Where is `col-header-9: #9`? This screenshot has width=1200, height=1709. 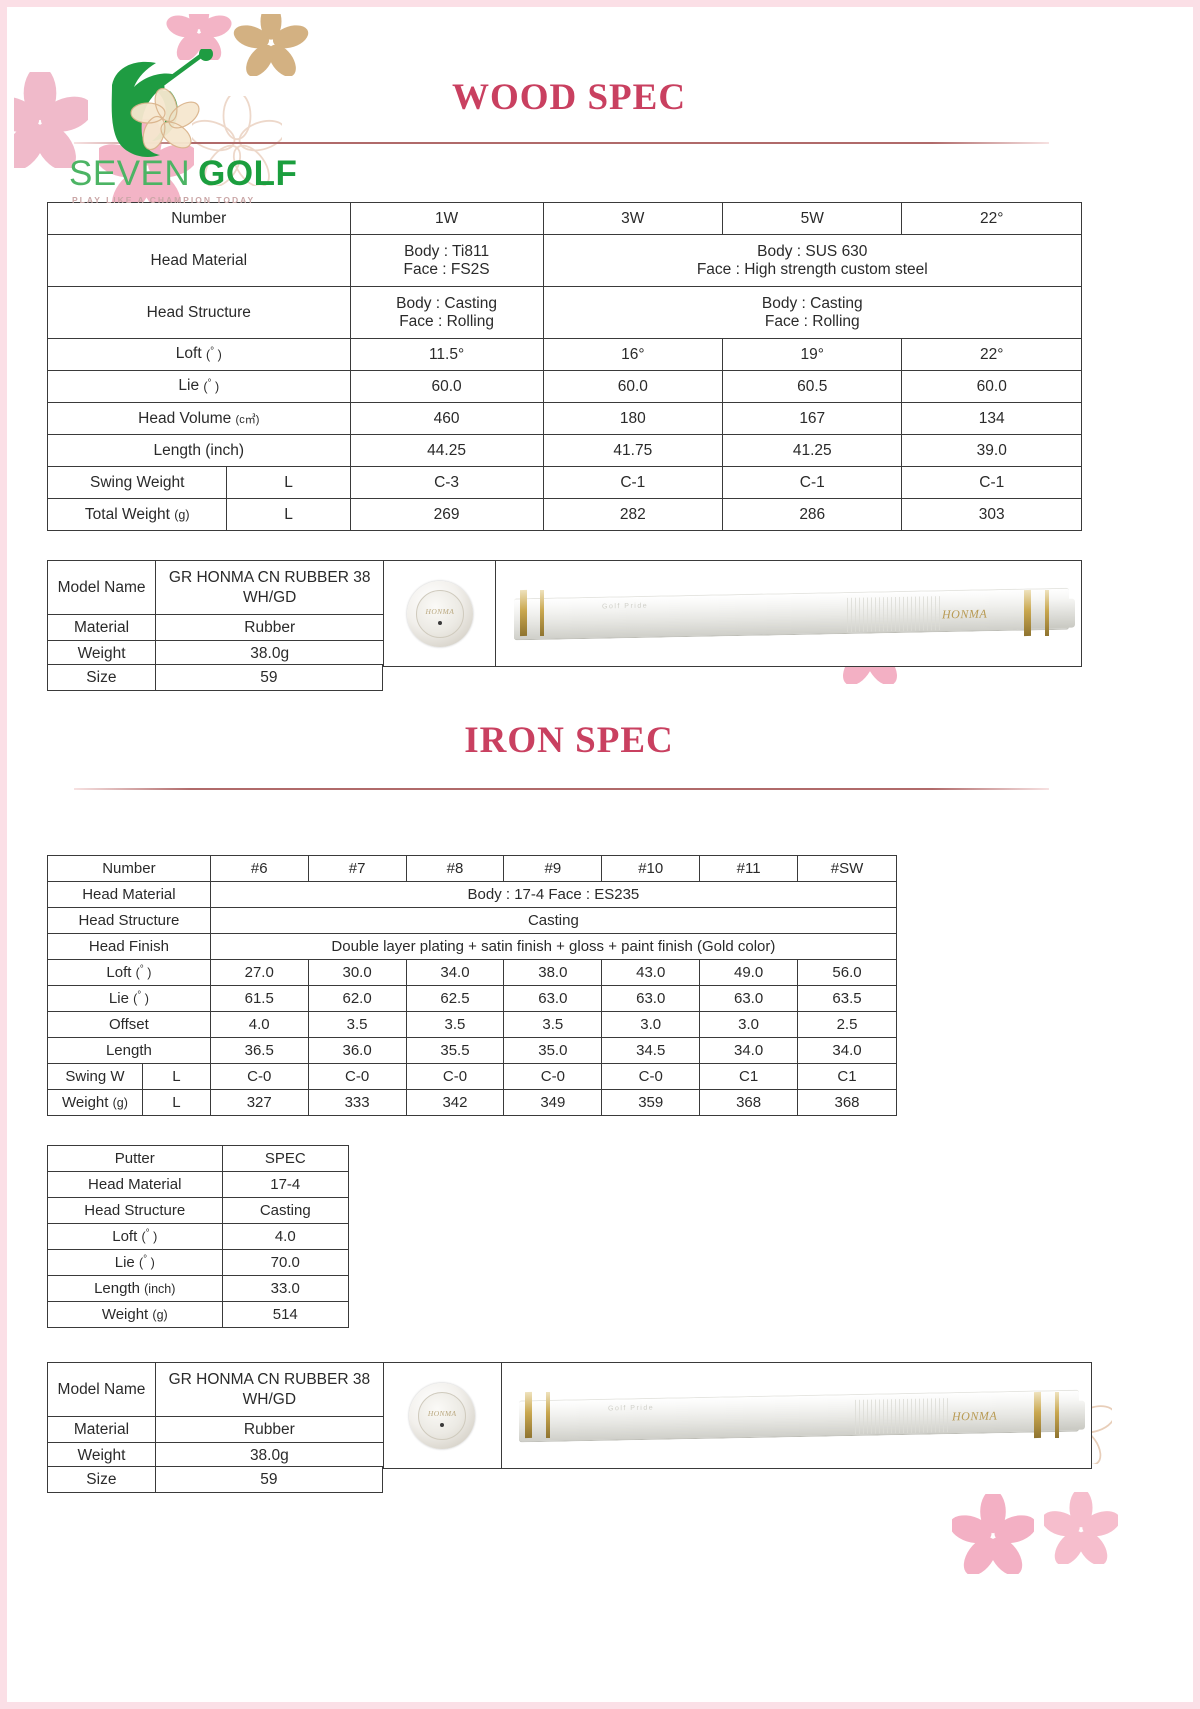
col-header-9: #9 is located at coordinates (553, 868).